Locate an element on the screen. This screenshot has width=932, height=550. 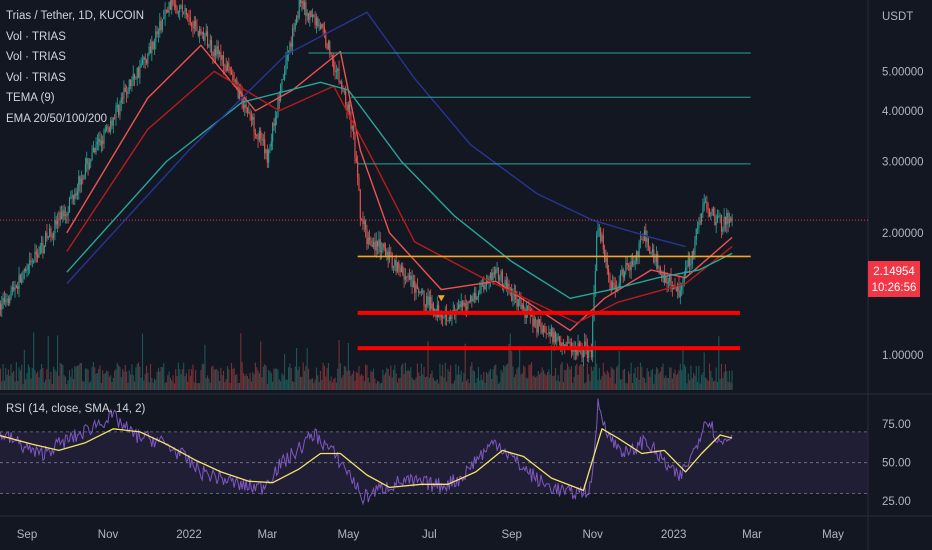
time-tick-label: Nov is located at coordinates (592, 535).